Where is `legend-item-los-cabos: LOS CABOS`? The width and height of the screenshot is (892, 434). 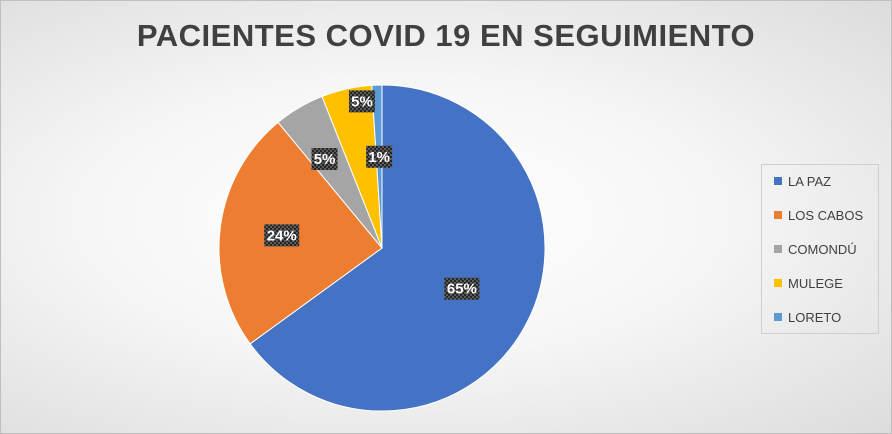
legend-item-los-cabos: LOS CABOS is located at coordinates (818, 215).